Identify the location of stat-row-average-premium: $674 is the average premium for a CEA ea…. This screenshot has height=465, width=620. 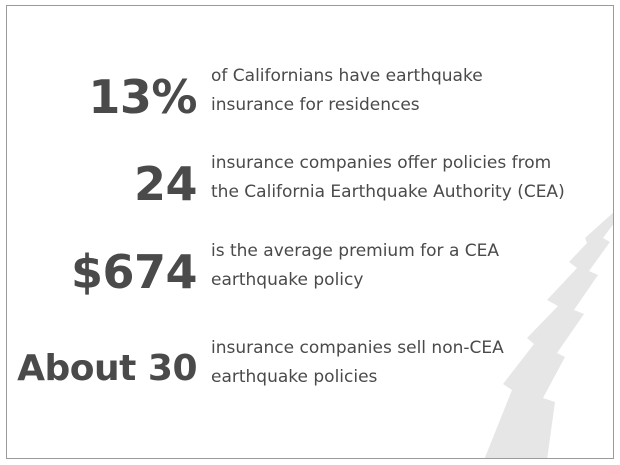
(310, 272).